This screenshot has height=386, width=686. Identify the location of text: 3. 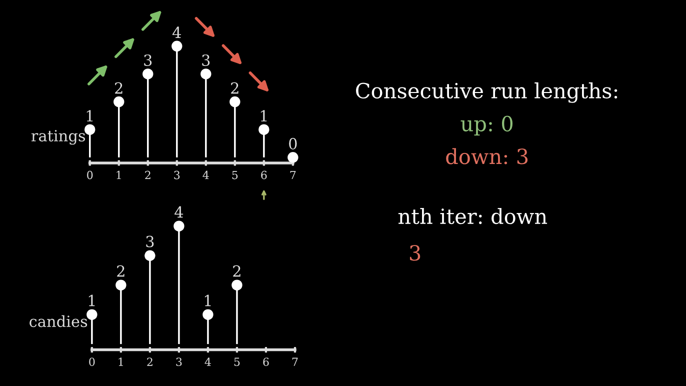
(415, 253).